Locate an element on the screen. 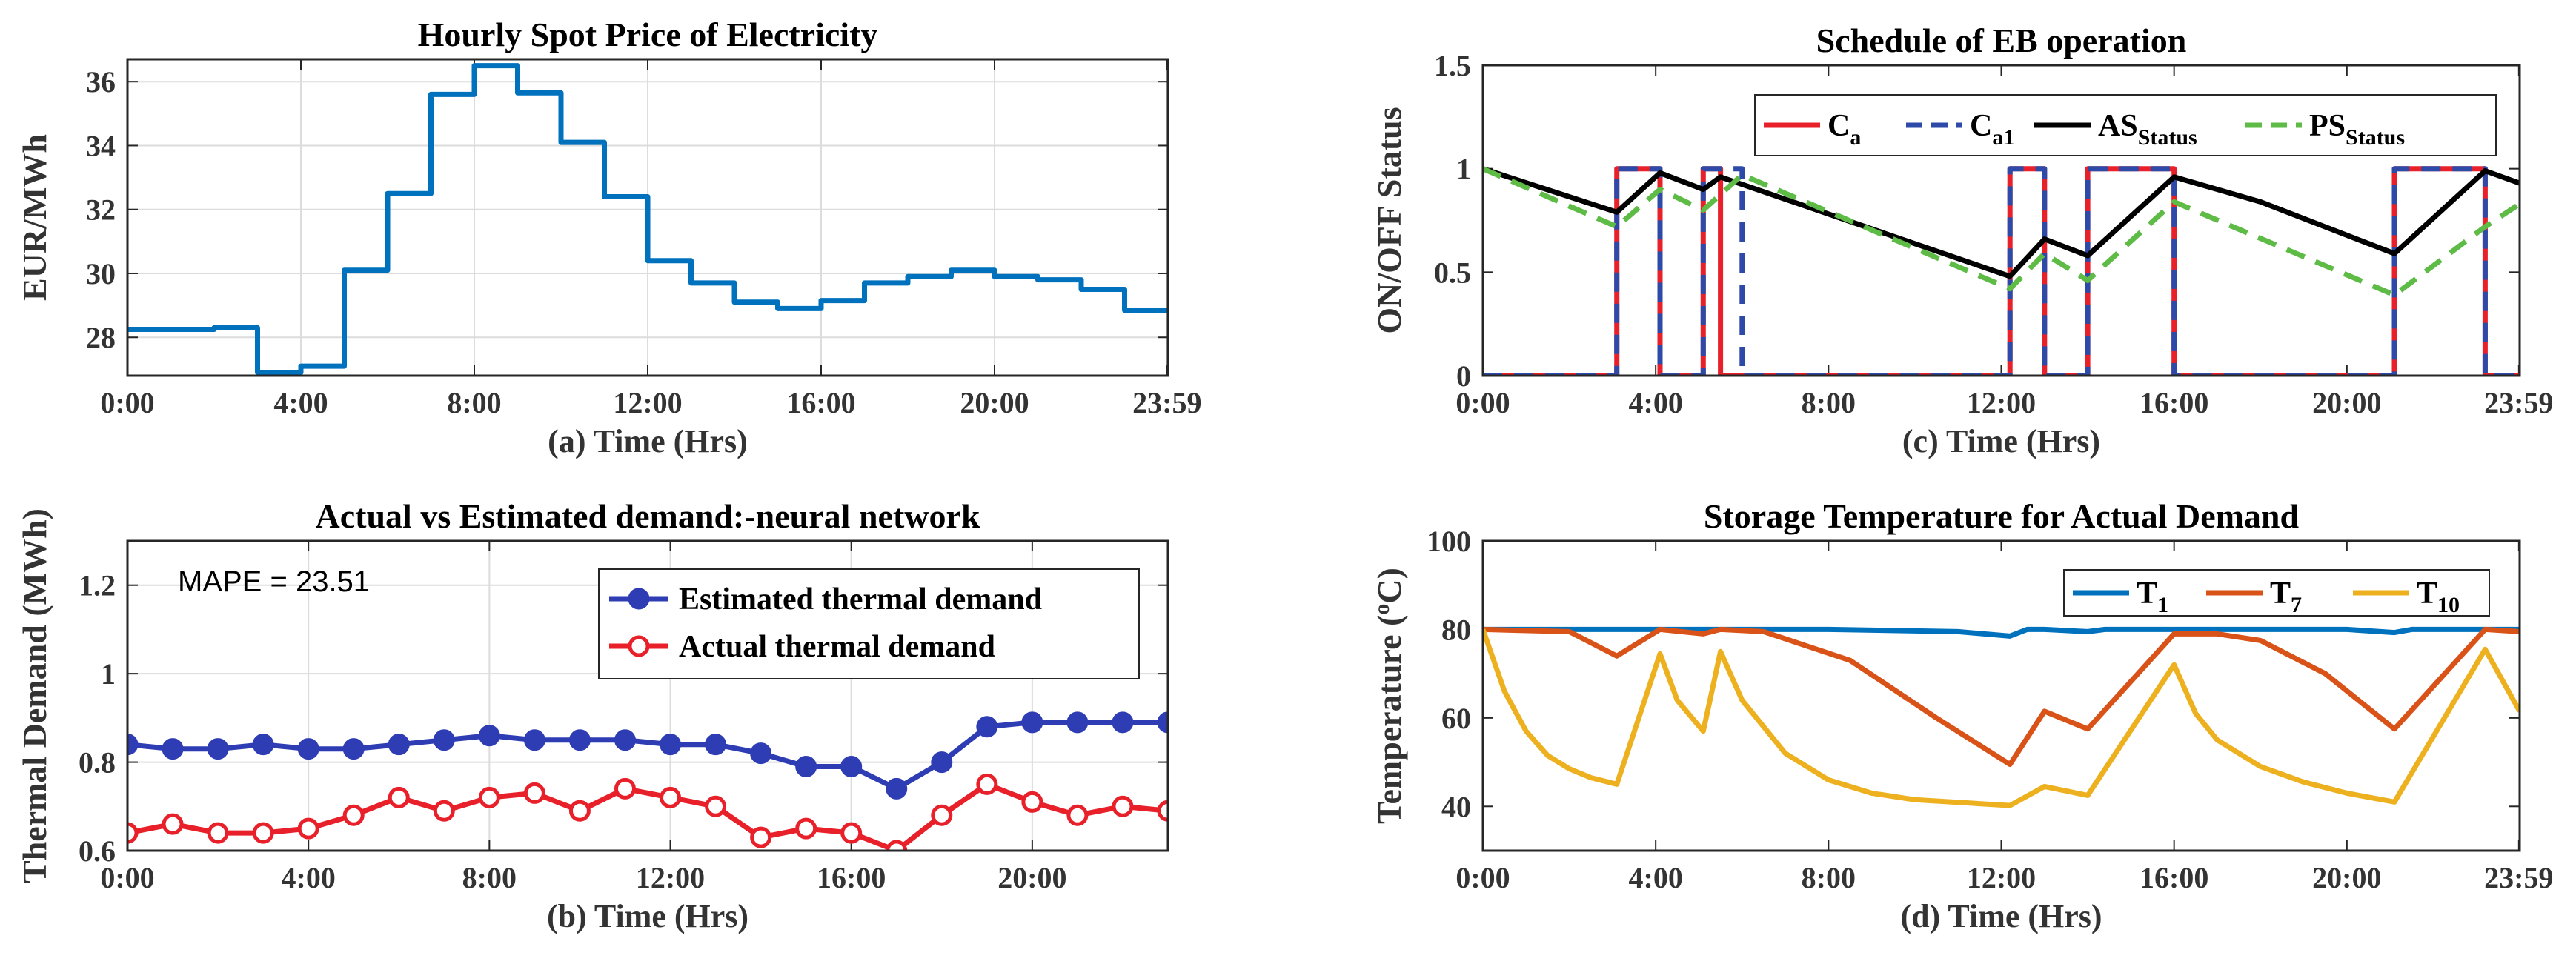 The height and width of the screenshot is (967, 2576). legend-label: Estimated thermal demand is located at coordinates (860, 599).